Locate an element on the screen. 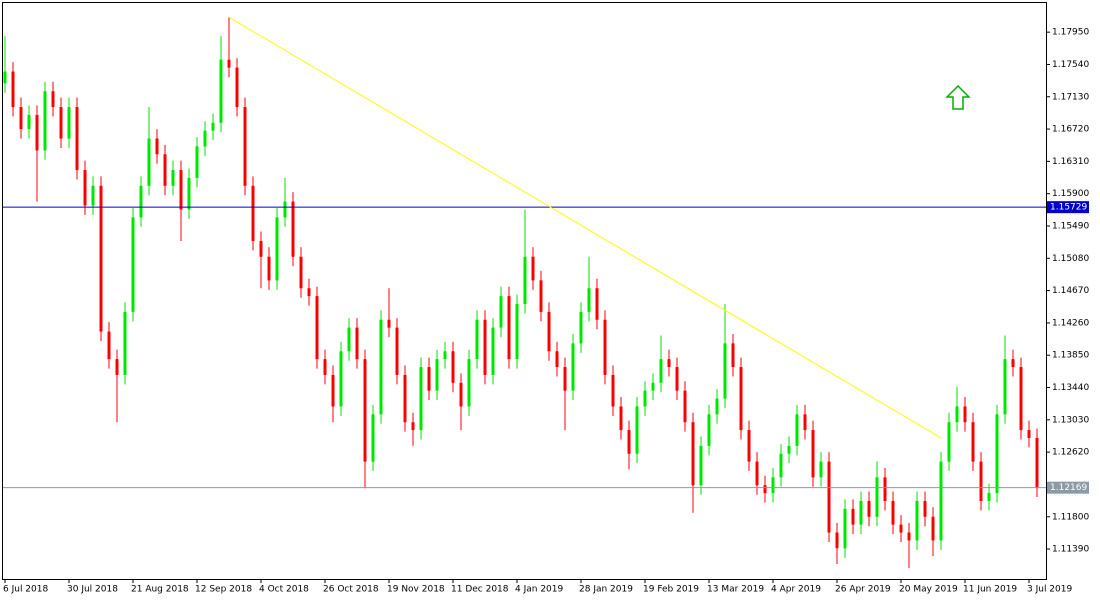 This screenshot has height=600, width=1100. x-tick-label: 21 Aug 2018 is located at coordinates (160, 590).